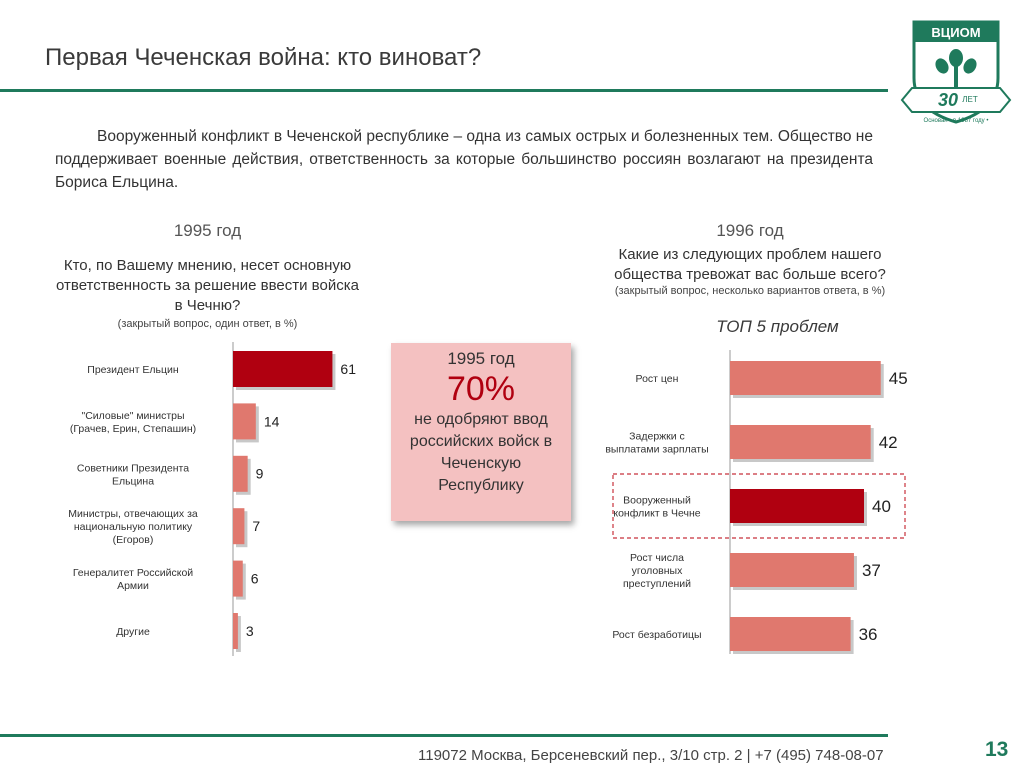  What do you see at coordinates (948, 100) in the screenshot?
I see `logo-years: 30` at bounding box center [948, 100].